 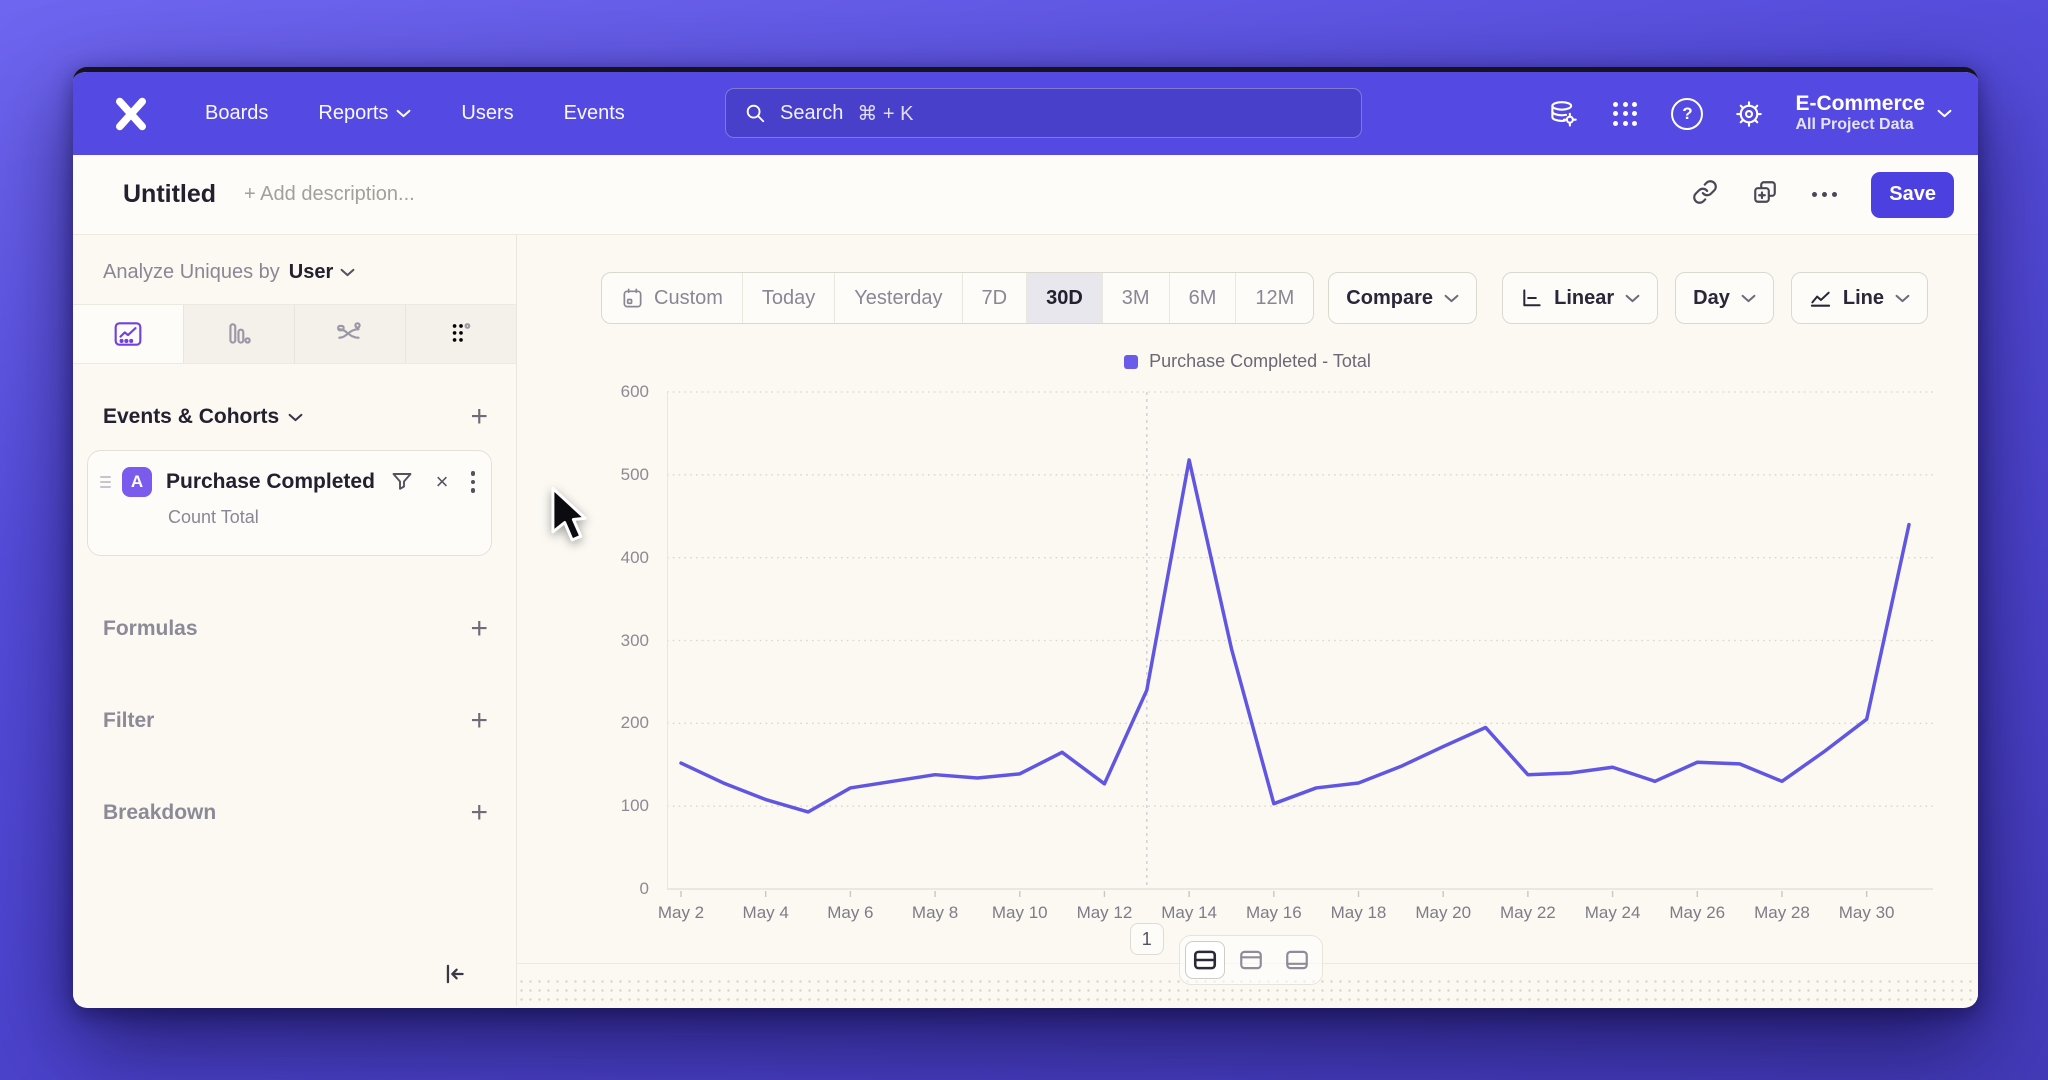 What do you see at coordinates (402, 482) in the screenshot?
I see `event-filter-funnel-icon` at bounding box center [402, 482].